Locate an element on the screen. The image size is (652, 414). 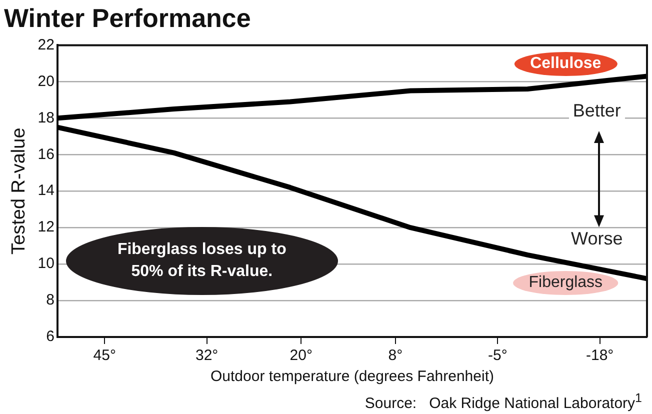
annotation: Better is located at coordinates (596, 111).